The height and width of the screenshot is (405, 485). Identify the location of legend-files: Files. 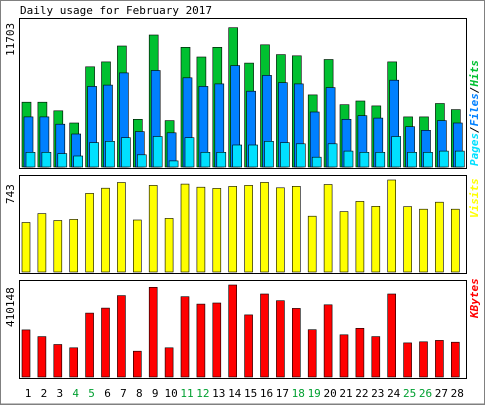
(474, 109).